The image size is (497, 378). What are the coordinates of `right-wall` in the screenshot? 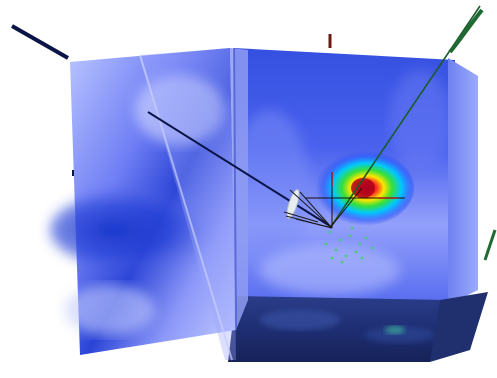 It's located at (463, 181).